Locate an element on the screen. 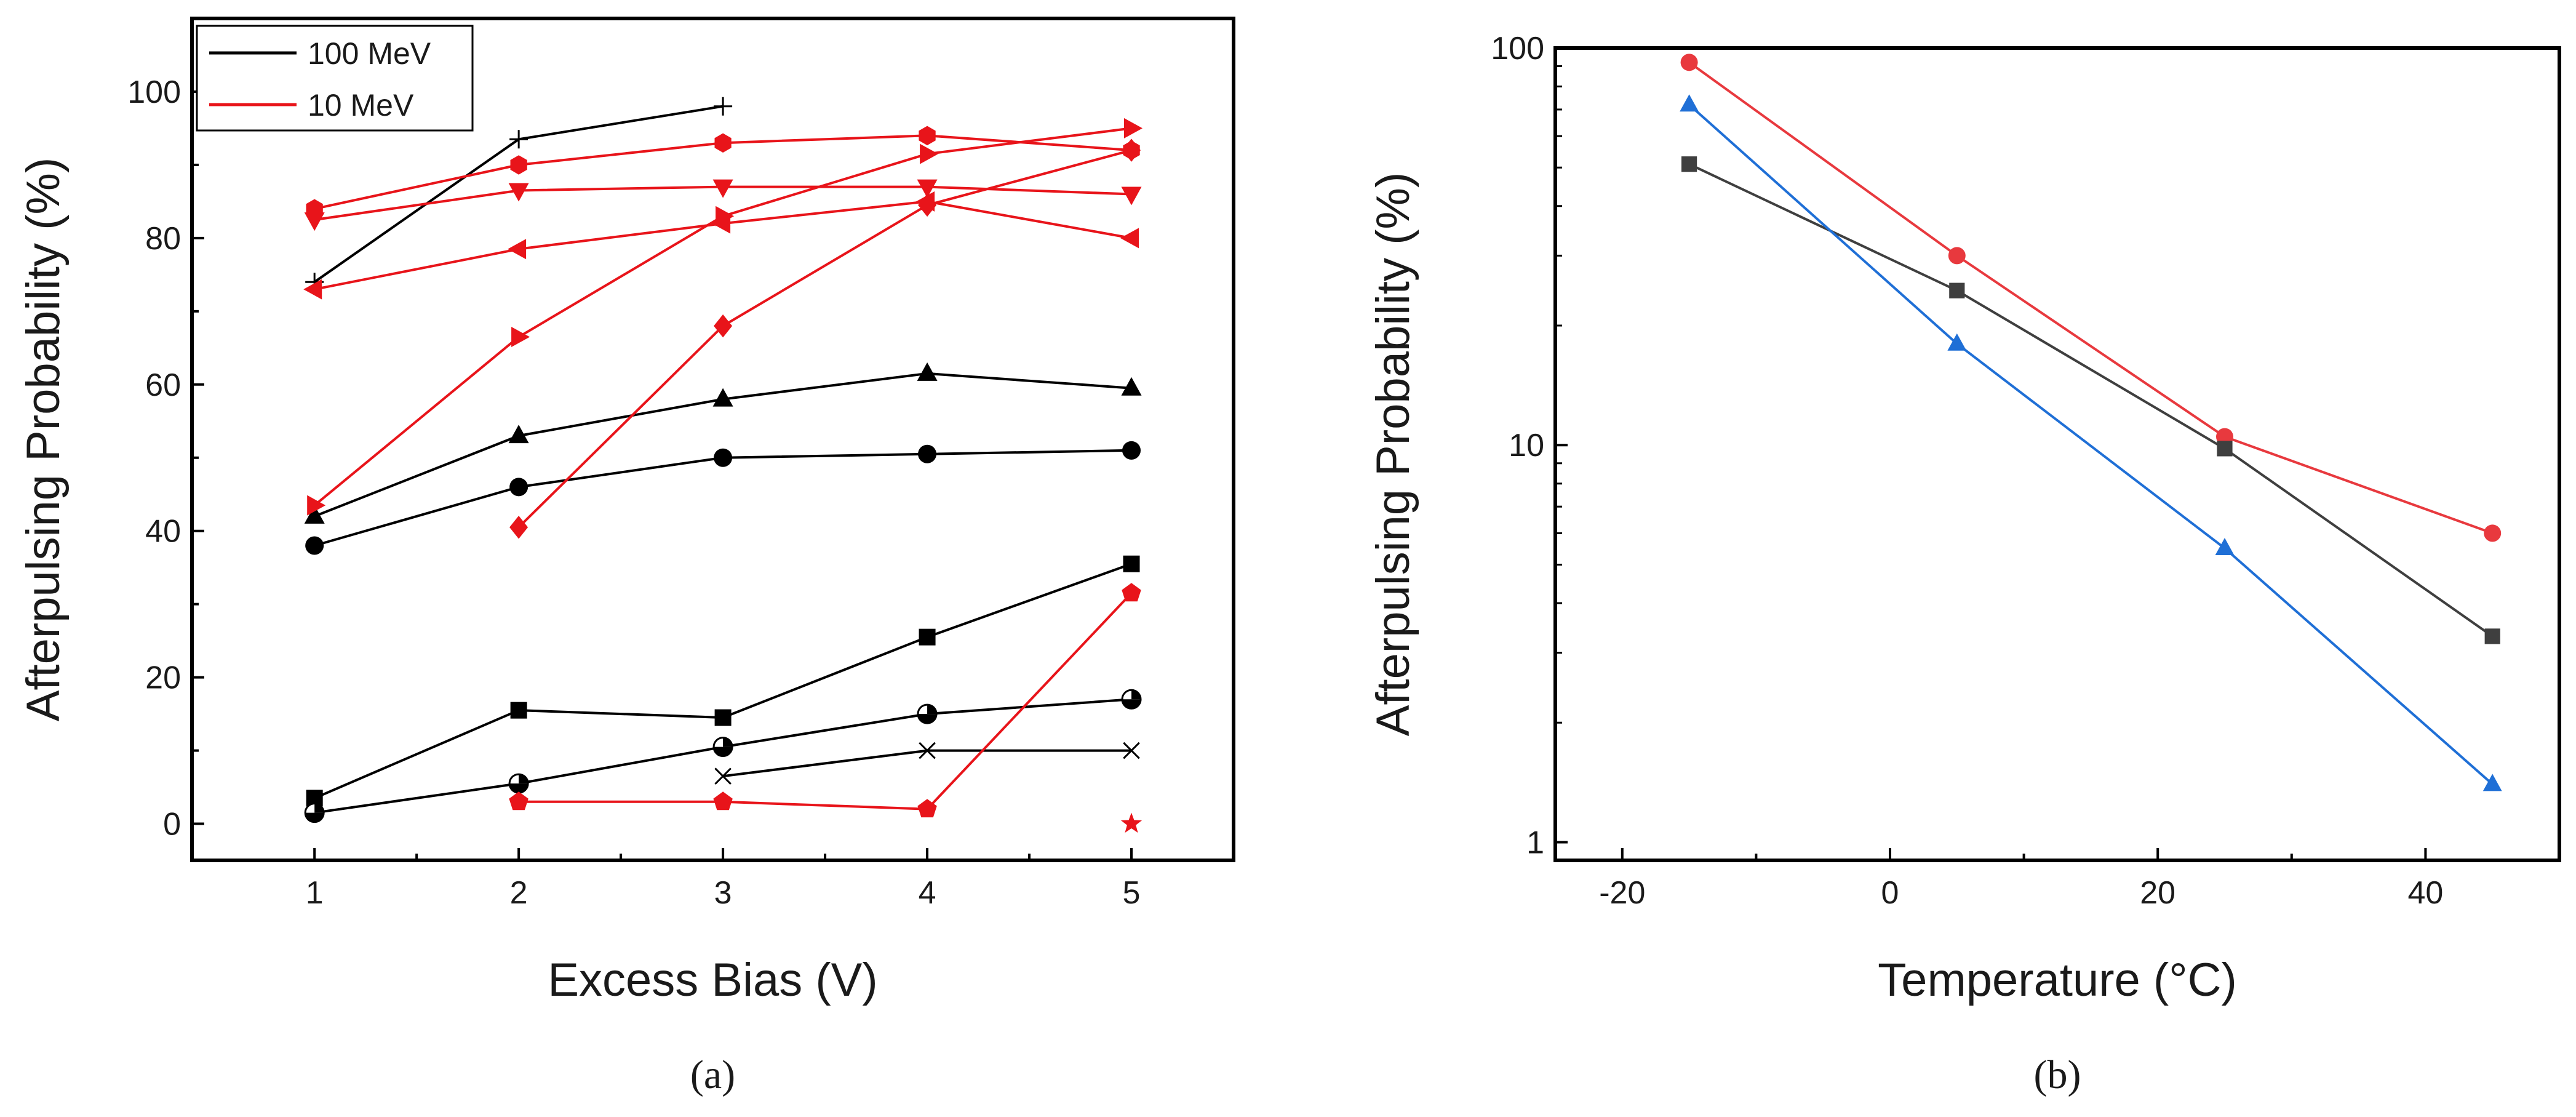  x-tick-label: 4 is located at coordinates (928, 893).